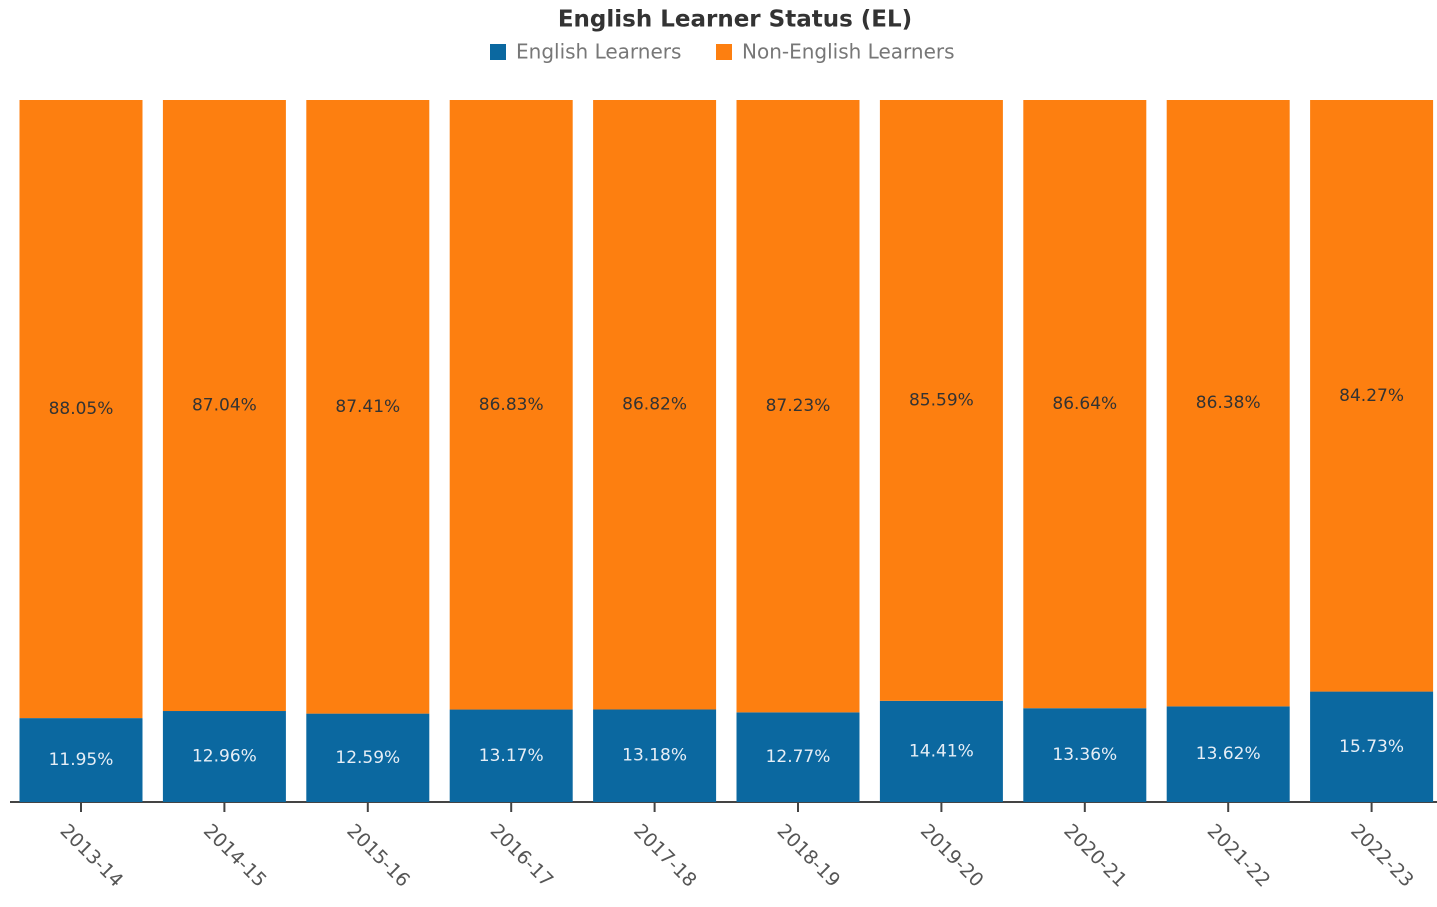 The image size is (1437, 907). I want to click on x-tick-label: 2015-16, so click(378, 856).